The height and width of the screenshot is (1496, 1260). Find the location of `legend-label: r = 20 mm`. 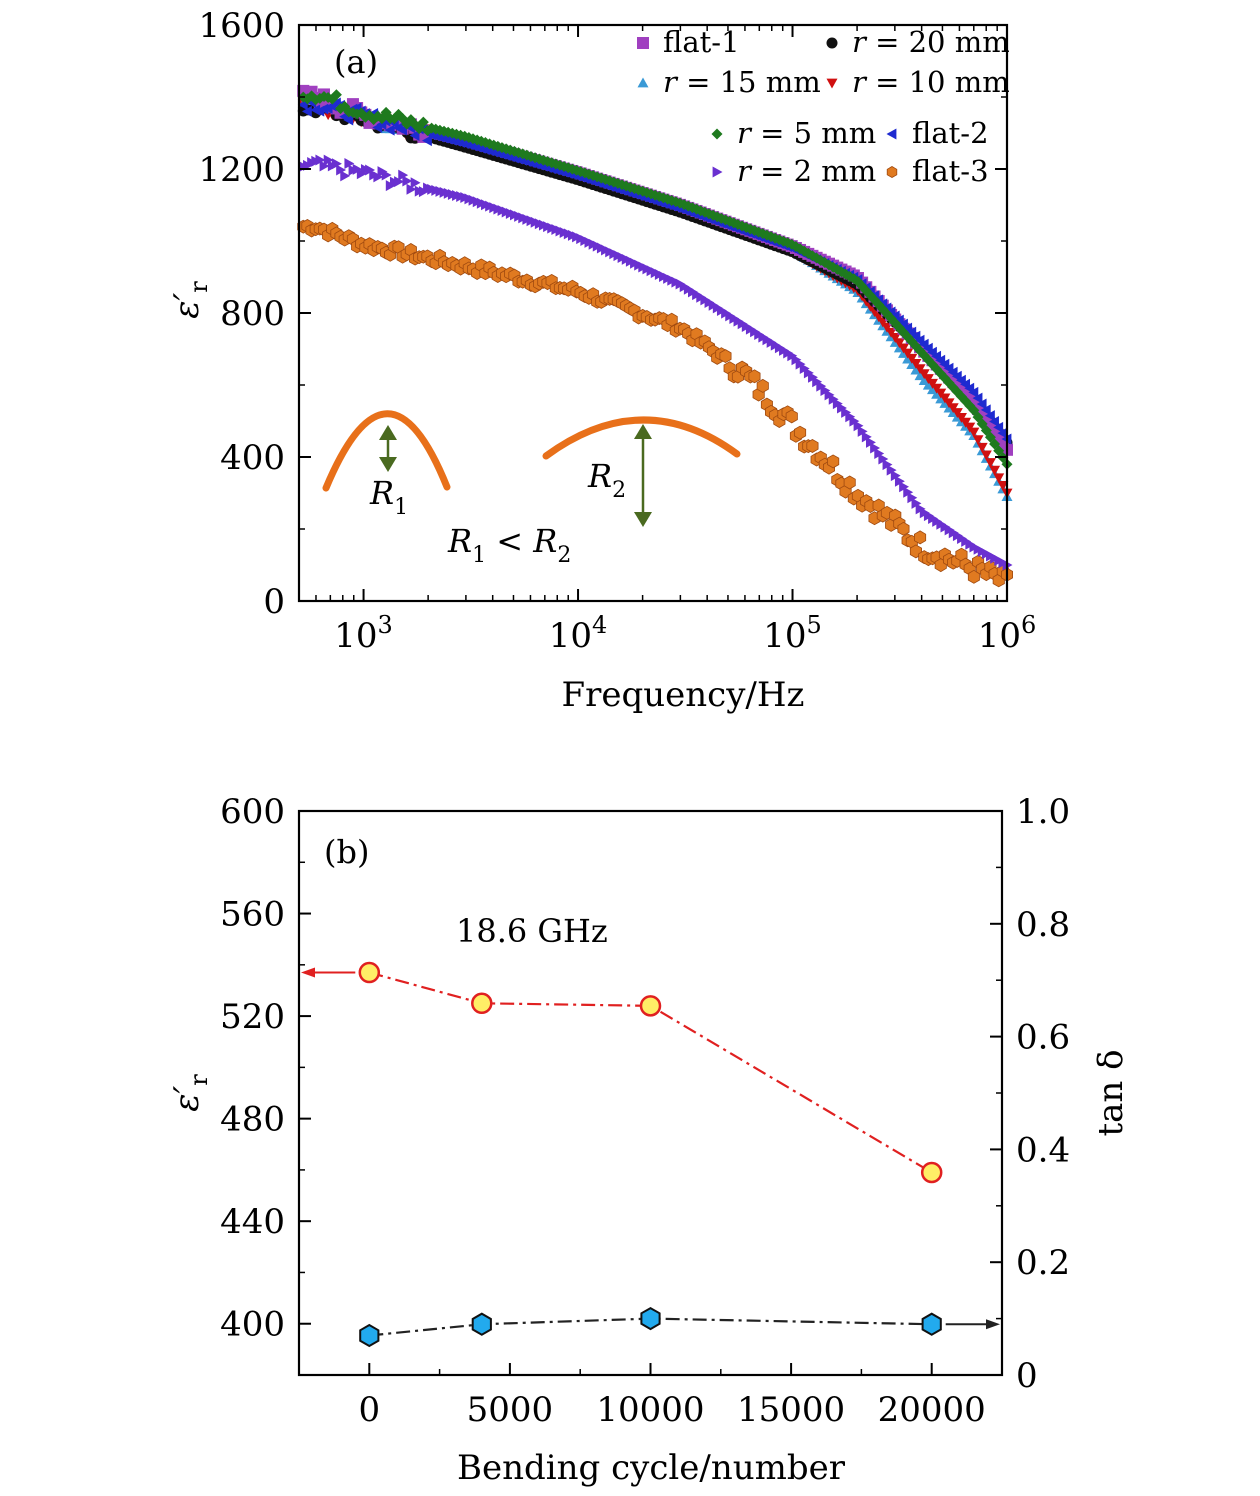

legend-label: r = 20 mm is located at coordinates (931, 42).